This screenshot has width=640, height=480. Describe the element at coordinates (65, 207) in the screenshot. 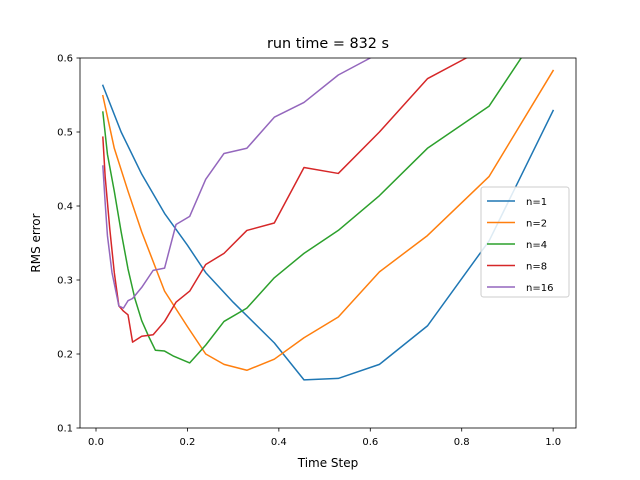

I see `y-tick-label: 0.4` at that location.